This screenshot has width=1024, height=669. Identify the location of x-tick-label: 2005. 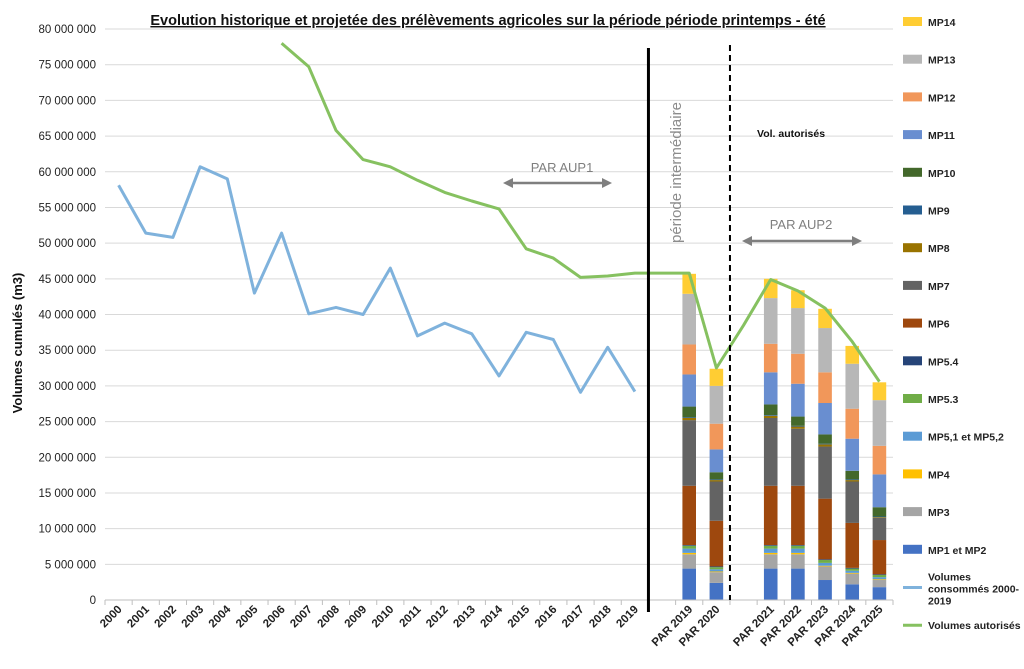
(247, 616).